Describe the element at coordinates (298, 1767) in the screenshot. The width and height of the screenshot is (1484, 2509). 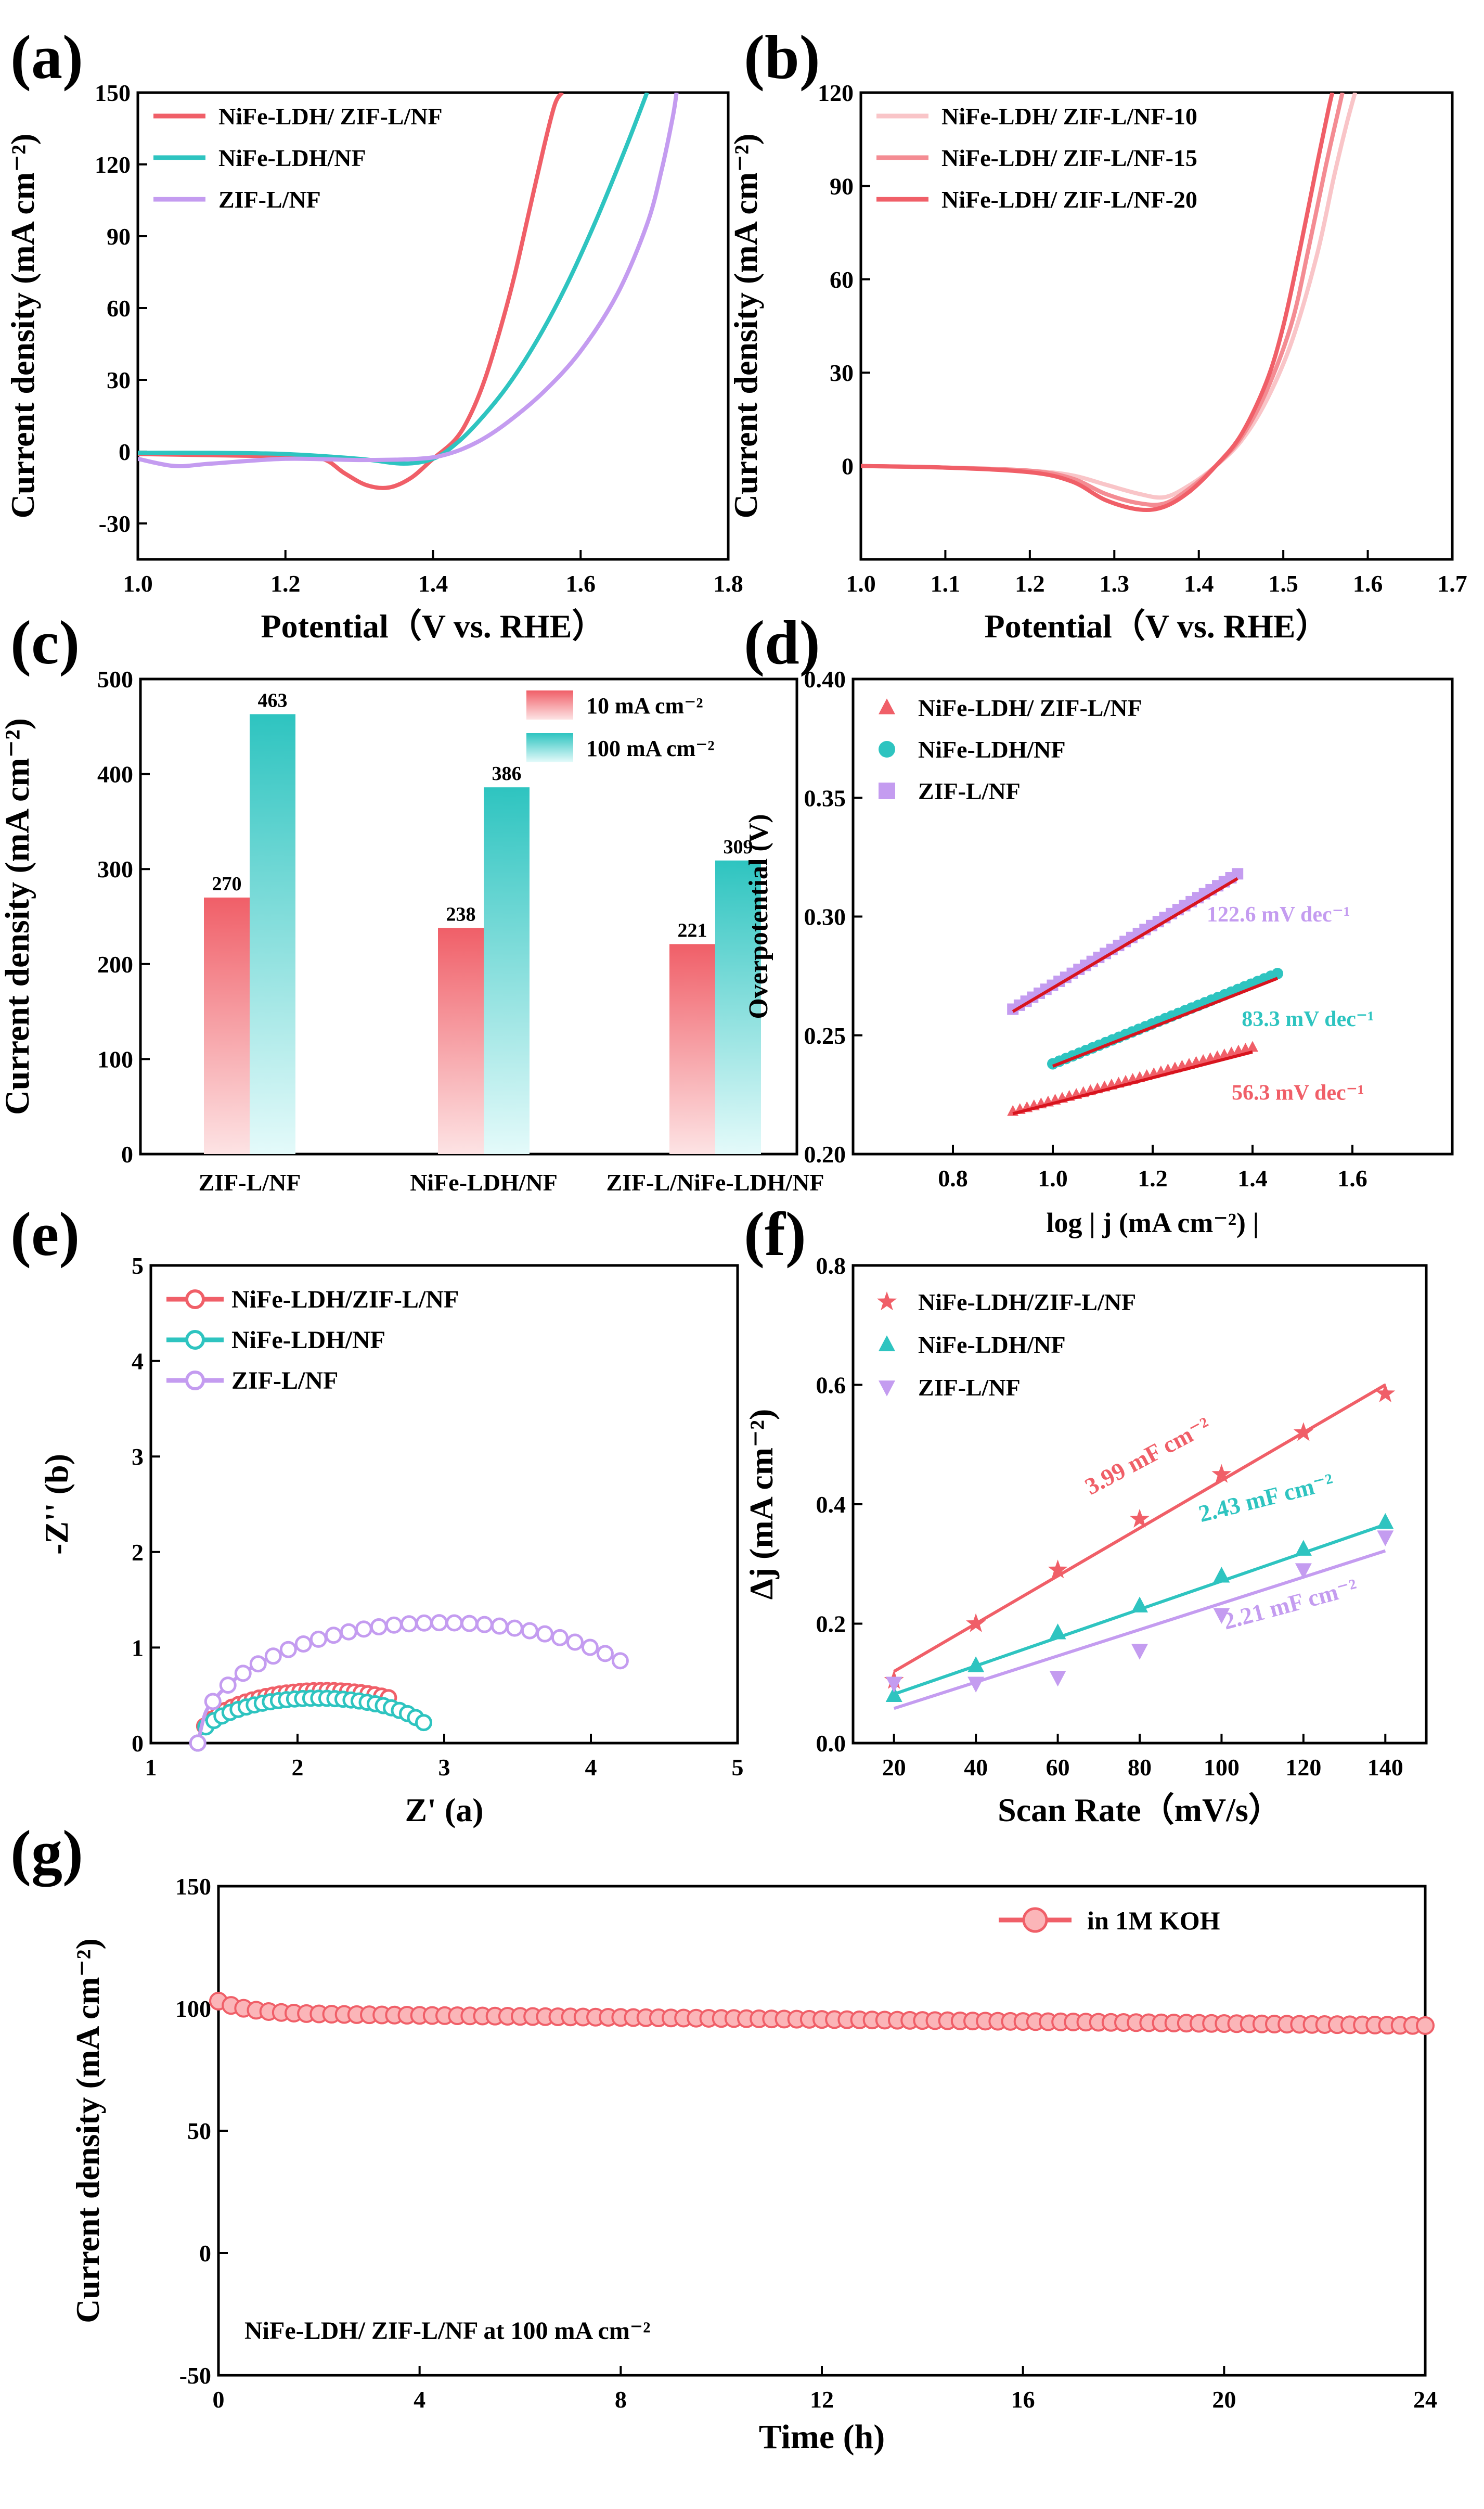
I see `x-tick-label: 2` at that location.